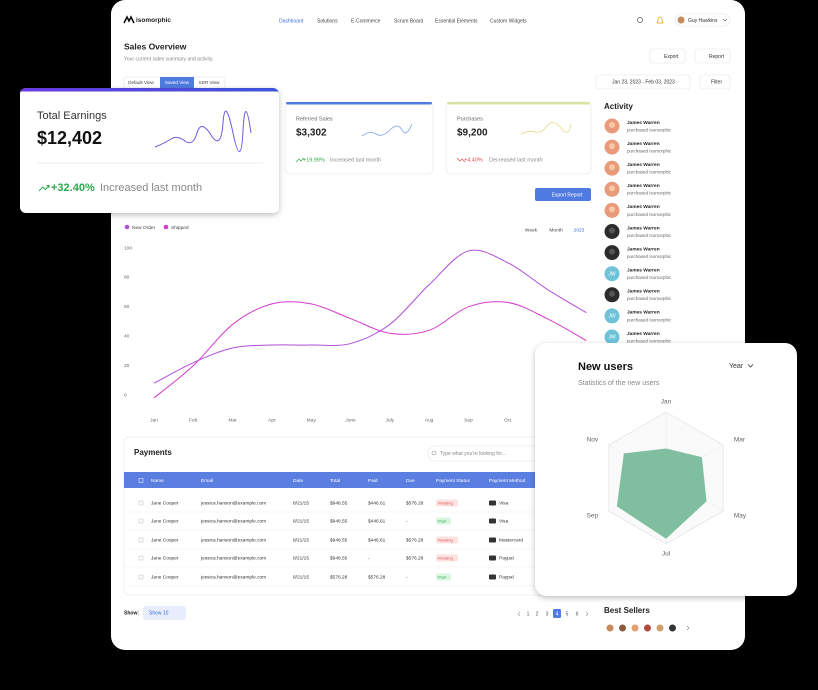  I want to click on nav-item: Solutions, so click(327, 21).